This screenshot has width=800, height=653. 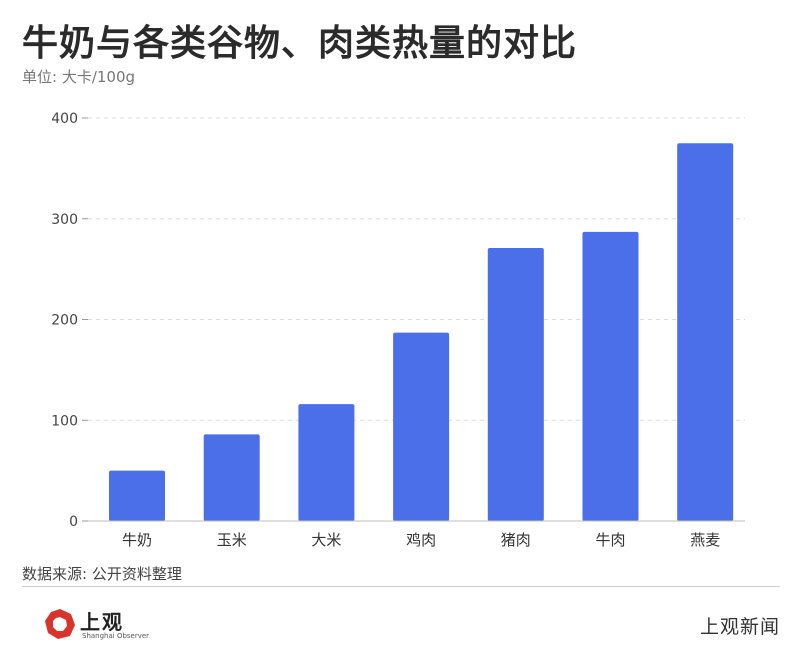 I want to click on y-tick-label: 200, so click(x=64, y=321).